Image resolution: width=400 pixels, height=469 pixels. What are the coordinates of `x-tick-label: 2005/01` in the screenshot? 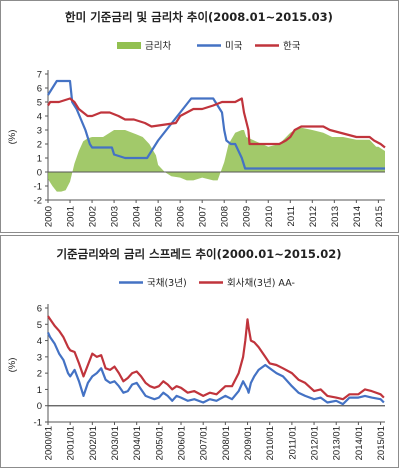 It's located at (159, 443).